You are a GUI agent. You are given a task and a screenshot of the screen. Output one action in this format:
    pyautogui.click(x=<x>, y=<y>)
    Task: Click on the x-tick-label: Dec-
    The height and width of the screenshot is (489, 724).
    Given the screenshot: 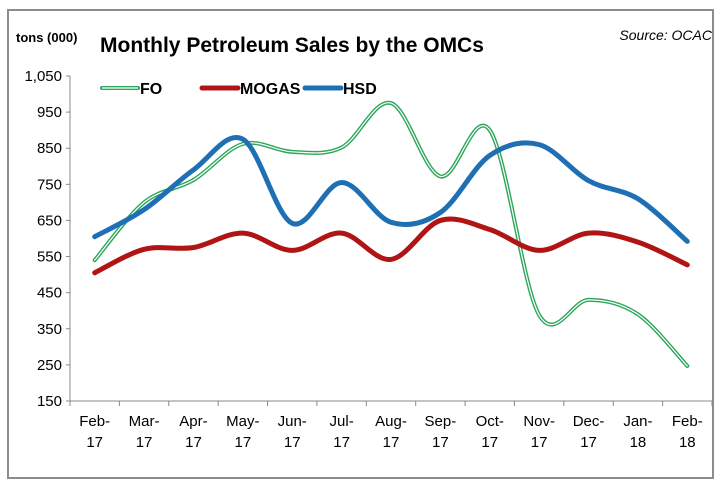 What is the action you would take?
    pyautogui.click(x=589, y=421)
    